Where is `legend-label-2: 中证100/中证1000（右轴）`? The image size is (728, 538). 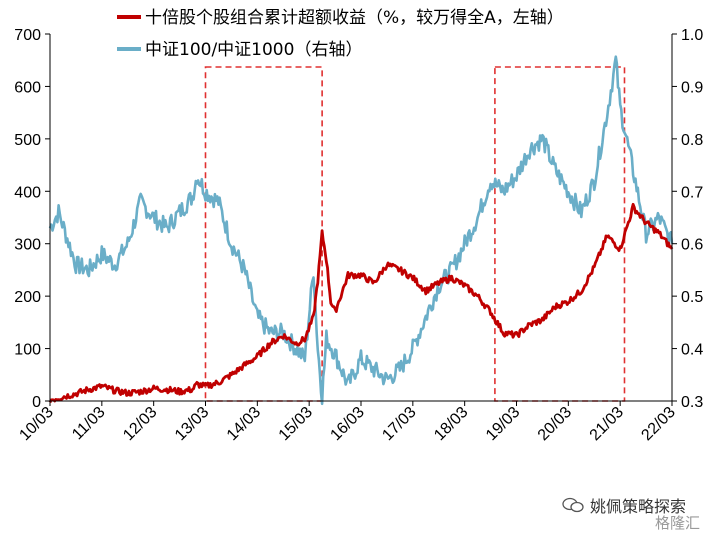 legend-label-2: 中证100/中证1000（右轴） is located at coordinates (253, 50).